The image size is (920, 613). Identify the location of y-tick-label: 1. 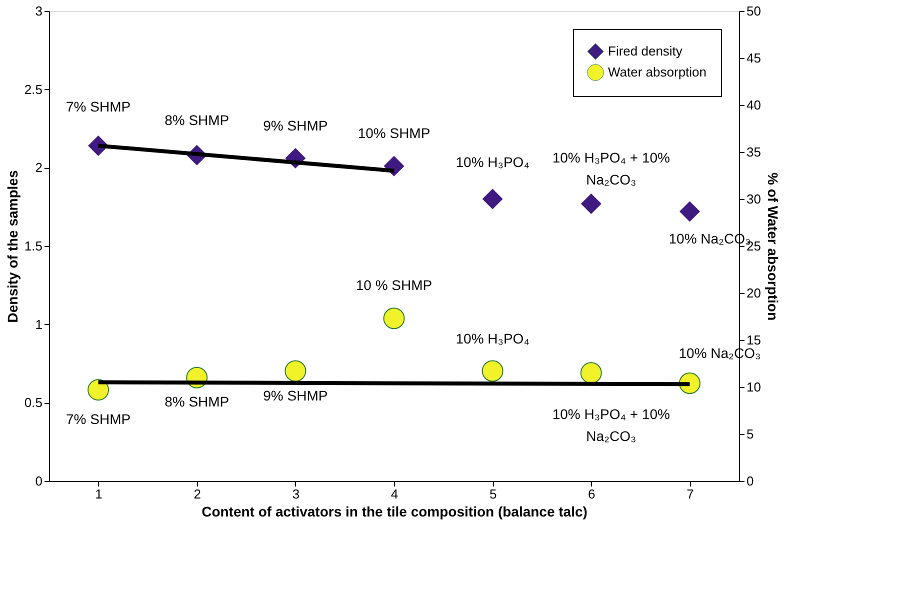
(38, 324).